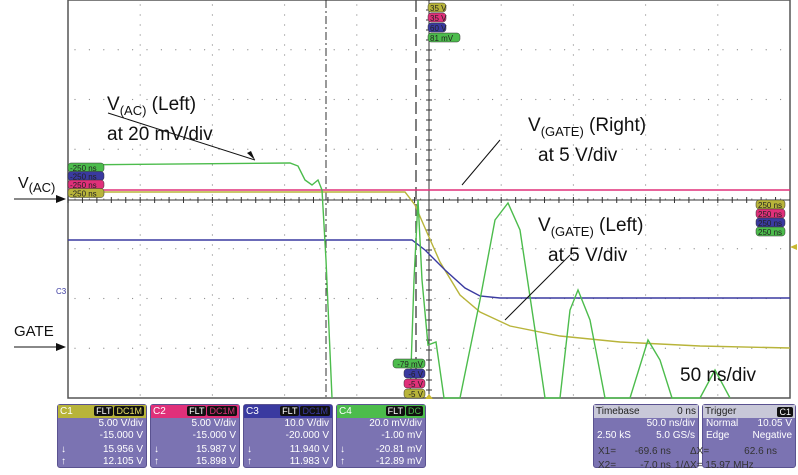 Image resolution: width=798 pixels, height=475 pixels. I want to click on bottom-label-c2-bg, so click(414, 383).